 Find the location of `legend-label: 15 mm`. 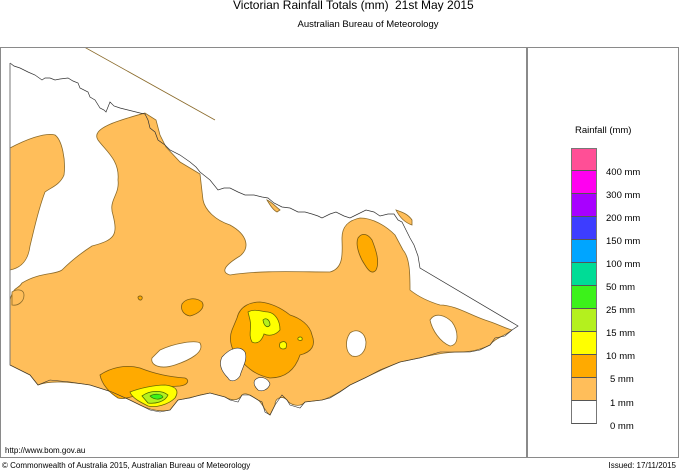

legend-label: 15 mm is located at coordinates (621, 333).